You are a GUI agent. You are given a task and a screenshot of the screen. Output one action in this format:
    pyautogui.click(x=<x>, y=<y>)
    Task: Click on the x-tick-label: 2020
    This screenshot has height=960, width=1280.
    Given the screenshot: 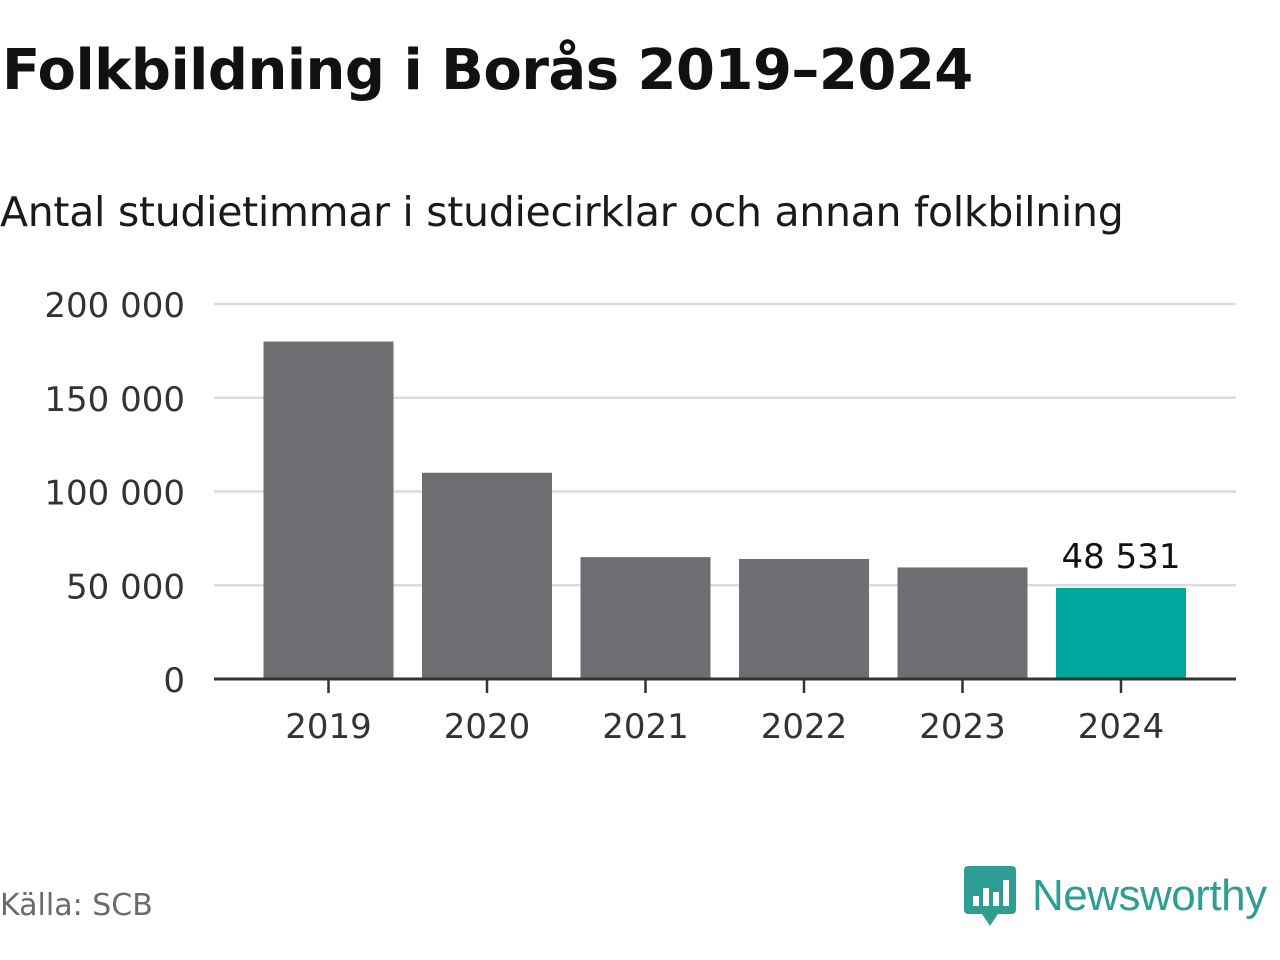 What is the action you would take?
    pyautogui.click(x=487, y=727)
    